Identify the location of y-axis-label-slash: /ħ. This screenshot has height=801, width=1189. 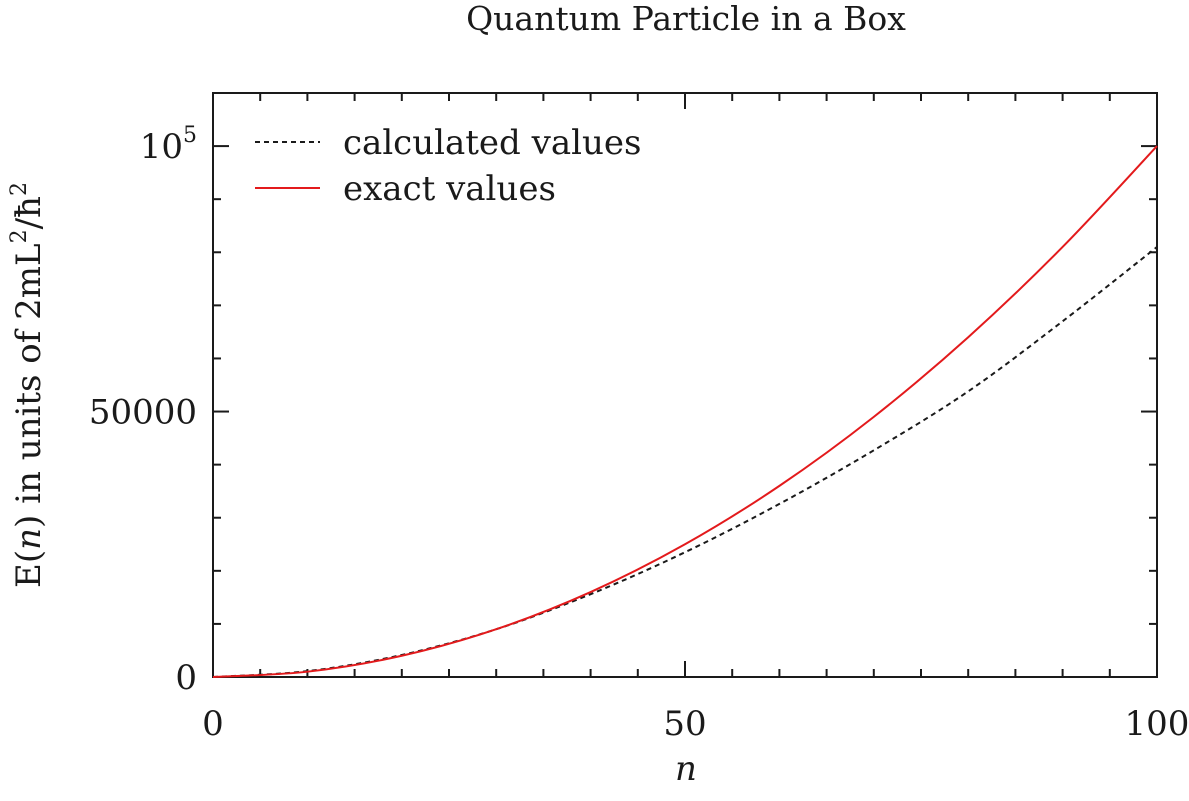
(29, 212).